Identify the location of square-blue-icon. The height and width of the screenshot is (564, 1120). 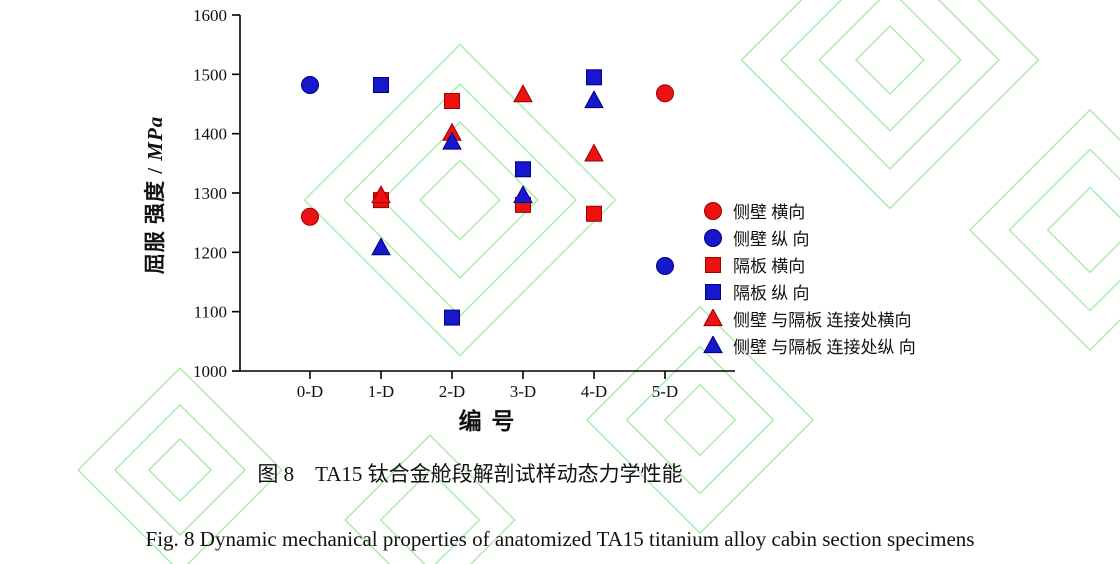
(713, 291).